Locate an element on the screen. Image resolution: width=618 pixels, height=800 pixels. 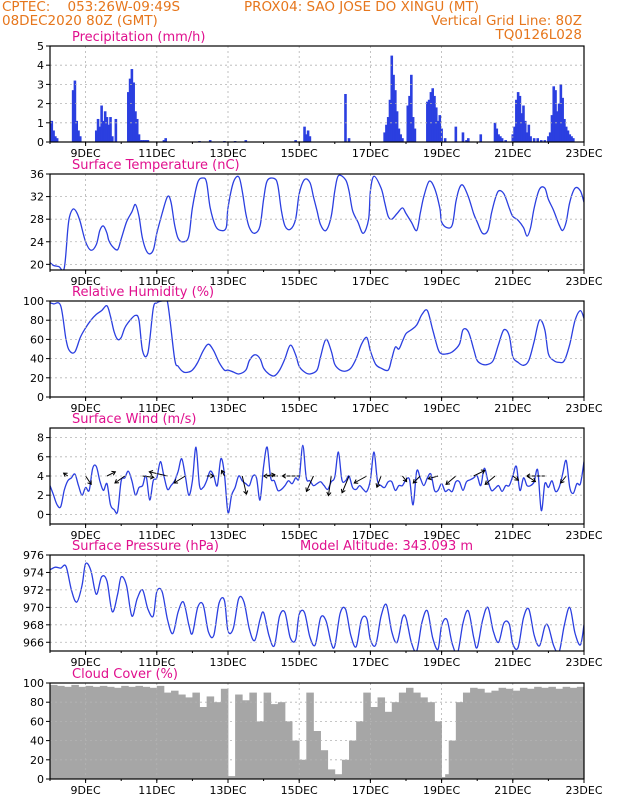
wind-xtick-label: 13DEC is located at coordinates (227, 535).